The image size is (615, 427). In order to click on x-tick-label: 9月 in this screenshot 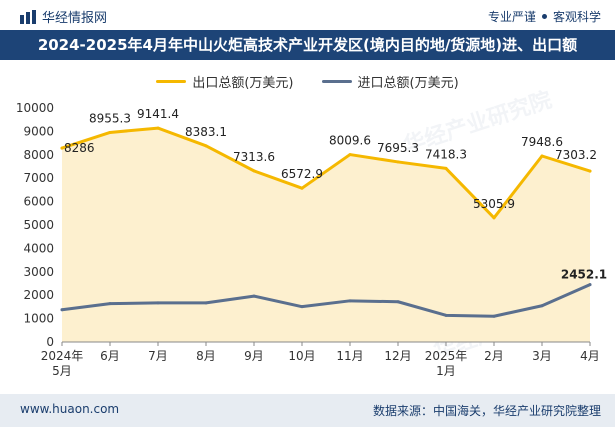, I will do `click(254, 356)`.